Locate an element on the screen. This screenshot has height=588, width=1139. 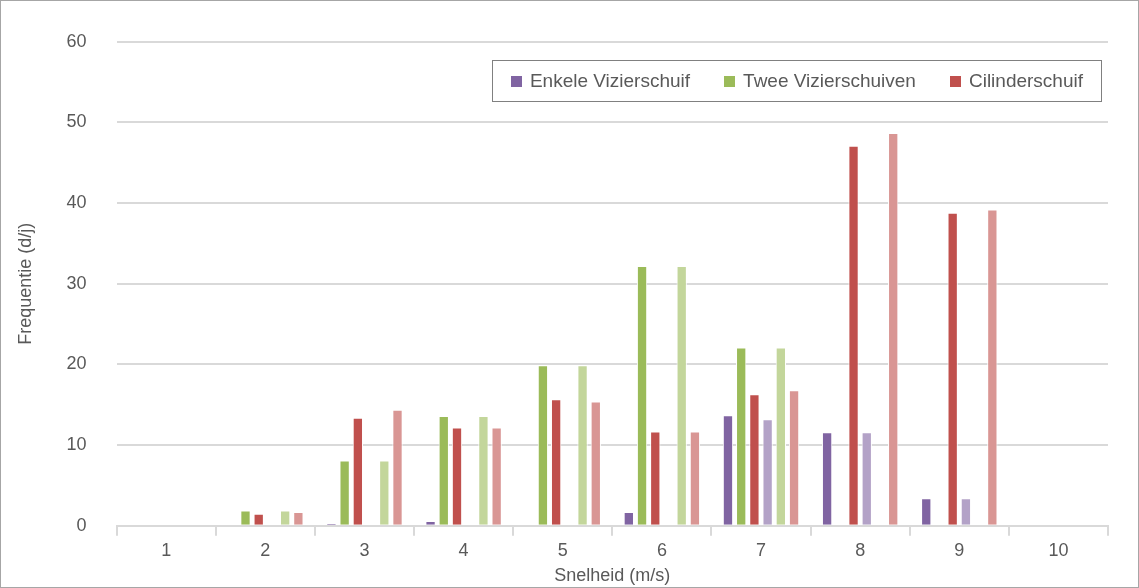
x-tick-label: 2 is located at coordinates (265, 549).